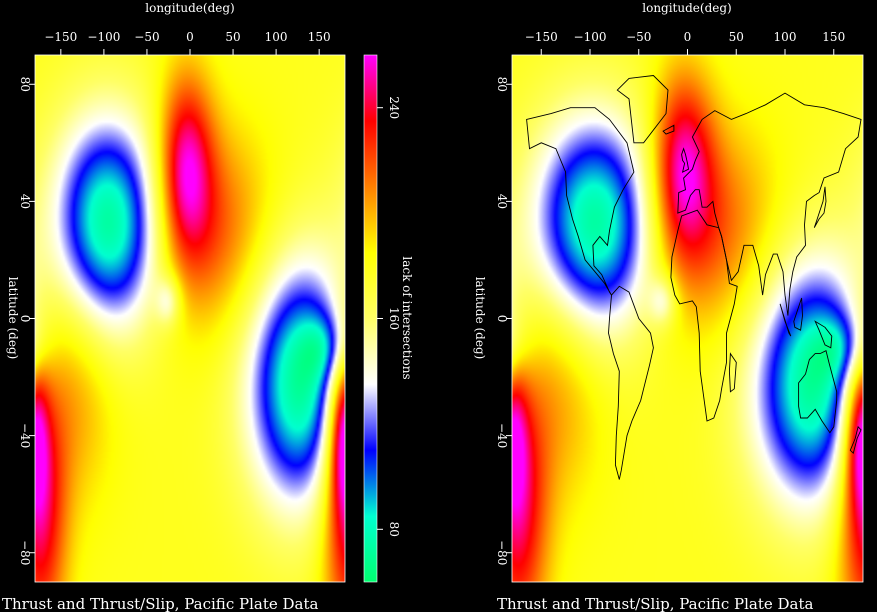 This screenshot has height=612, width=877. What do you see at coordinates (736, 37) in the screenshot?
I see `right-x-tick-label: 50` at bounding box center [736, 37].